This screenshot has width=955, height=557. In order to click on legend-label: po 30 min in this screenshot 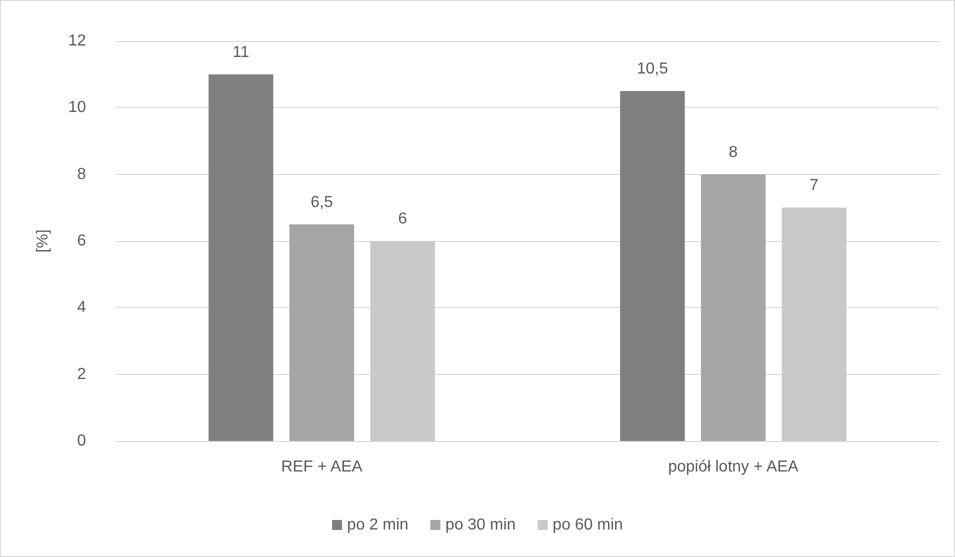, I will do `click(480, 525)`.